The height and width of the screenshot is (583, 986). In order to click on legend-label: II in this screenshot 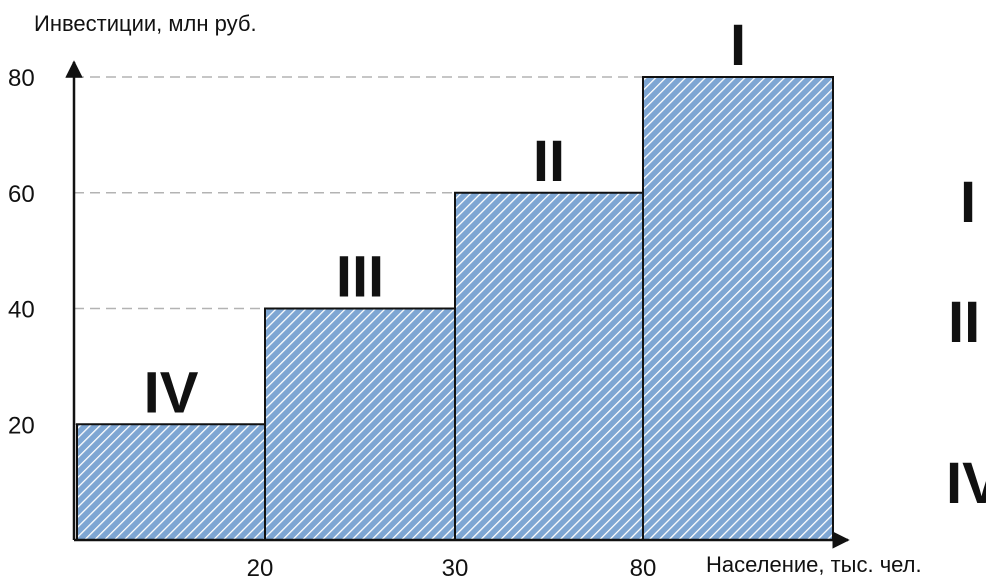, I will do `click(964, 322)`.